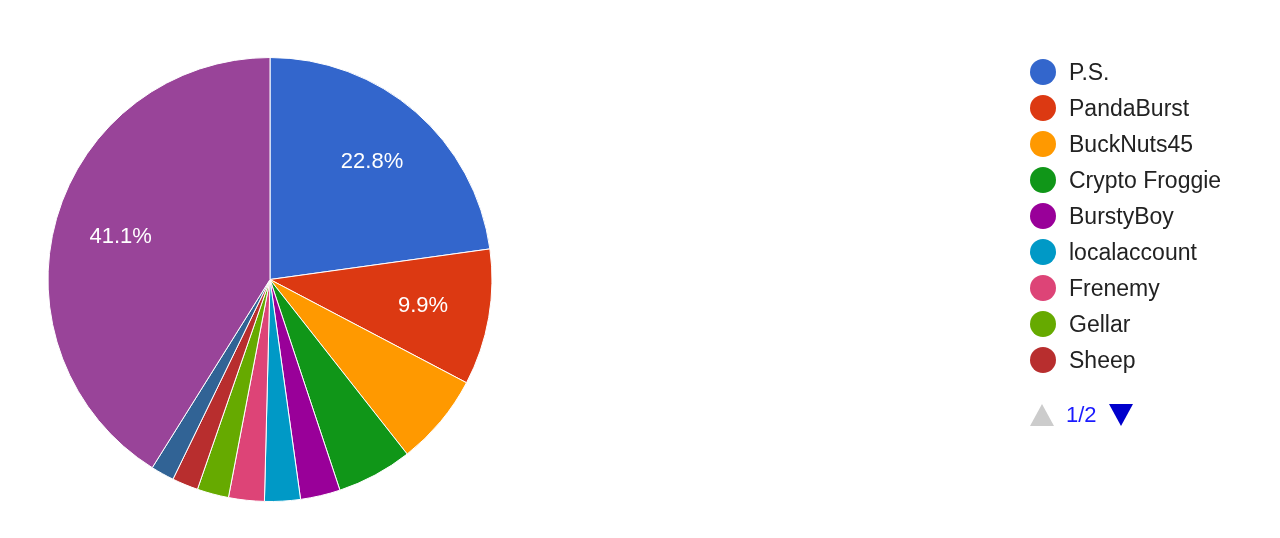  I want to click on data-label: 41.1%, so click(120, 235).